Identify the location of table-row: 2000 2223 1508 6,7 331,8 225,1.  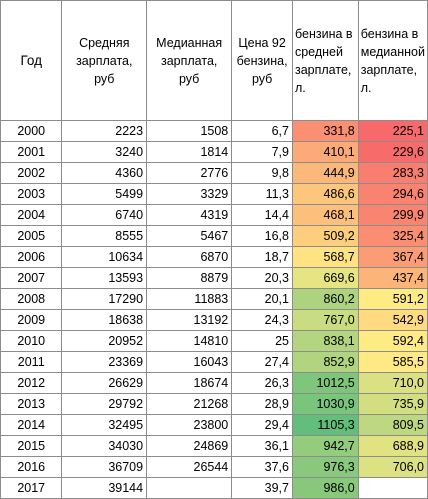
(214, 131).